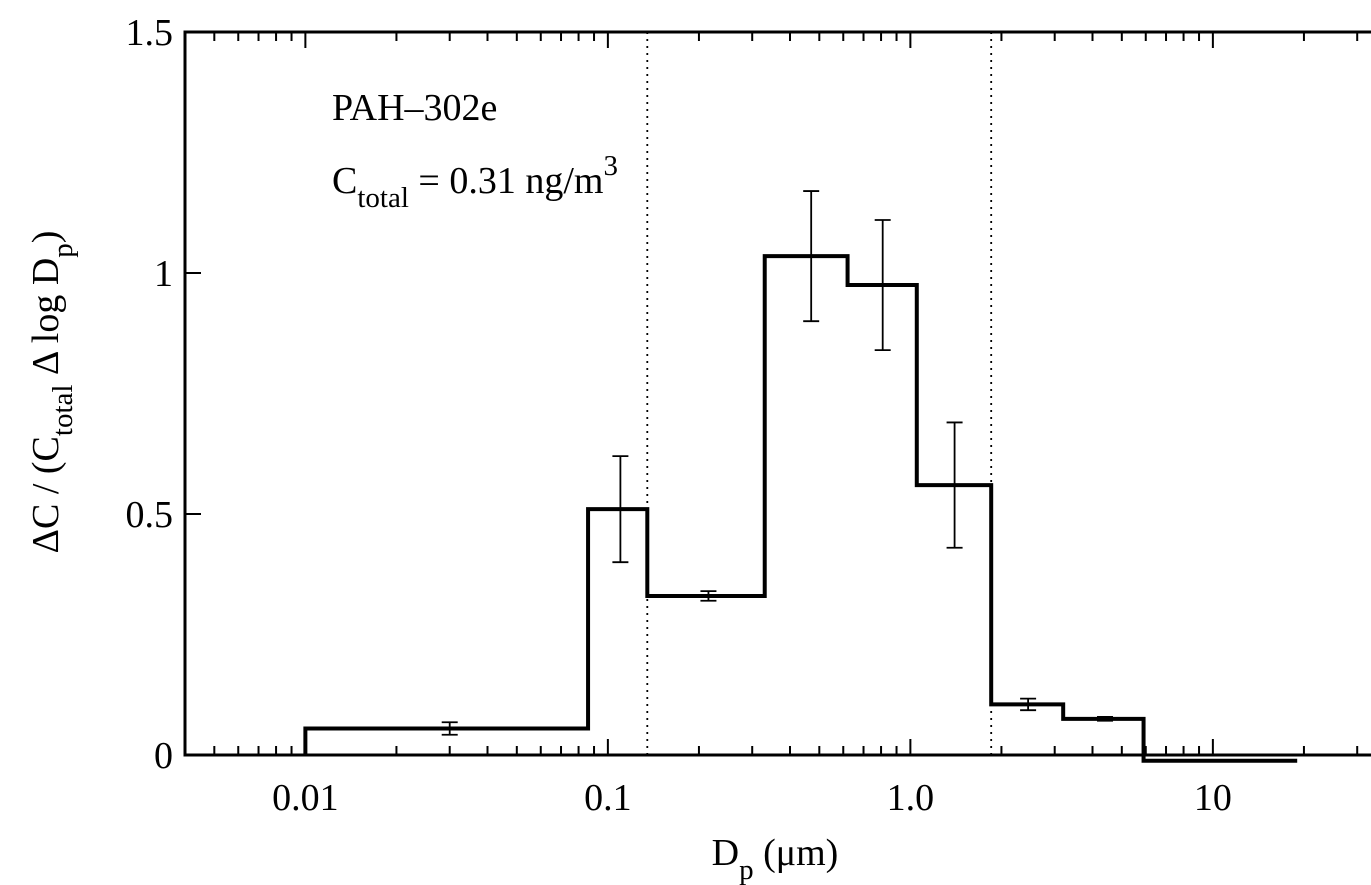 The width and height of the screenshot is (1371, 885). I want to click on ylabel-p2: Δ log D, so click(46, 321).